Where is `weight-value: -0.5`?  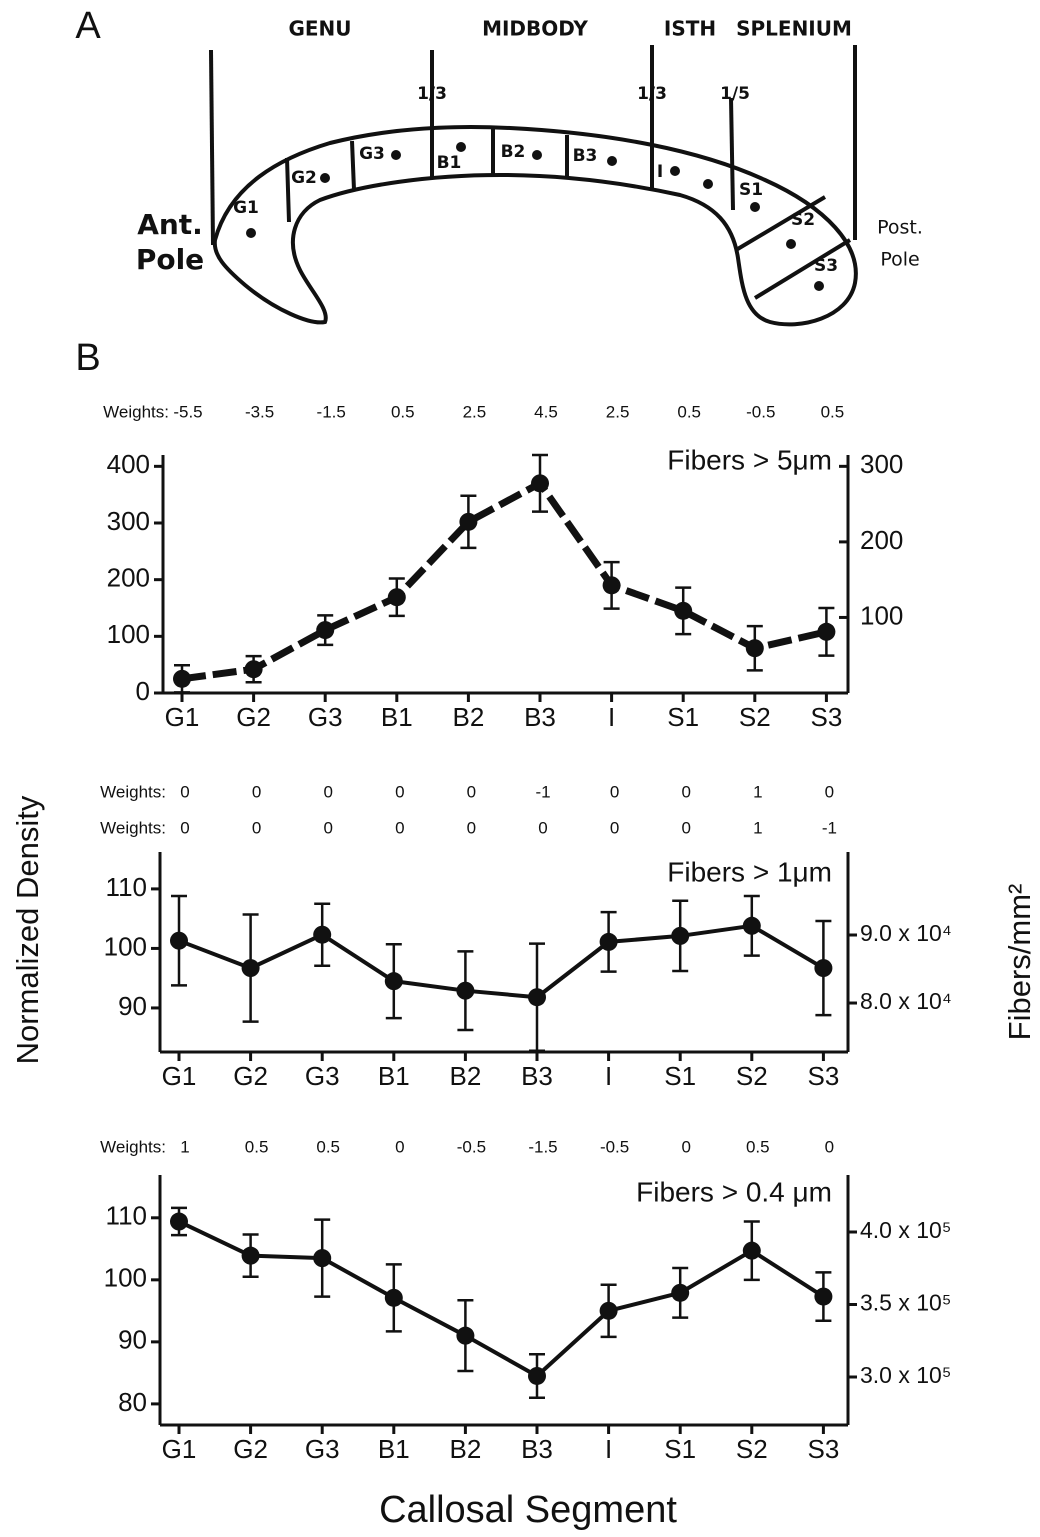
weight-value: -0.5 is located at coordinates (760, 411).